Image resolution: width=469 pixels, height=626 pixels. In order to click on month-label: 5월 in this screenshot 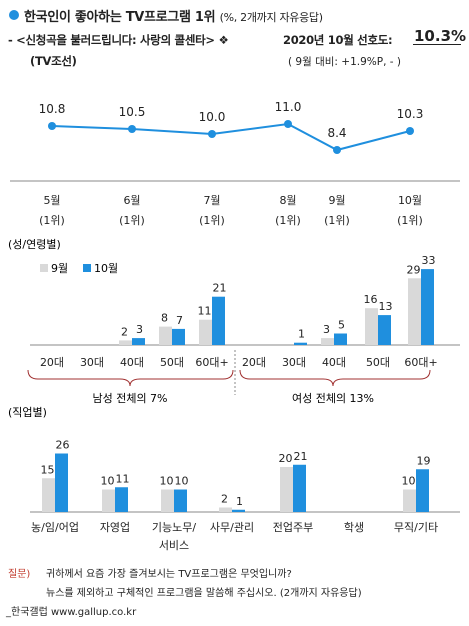, I will do `click(51, 200)`.